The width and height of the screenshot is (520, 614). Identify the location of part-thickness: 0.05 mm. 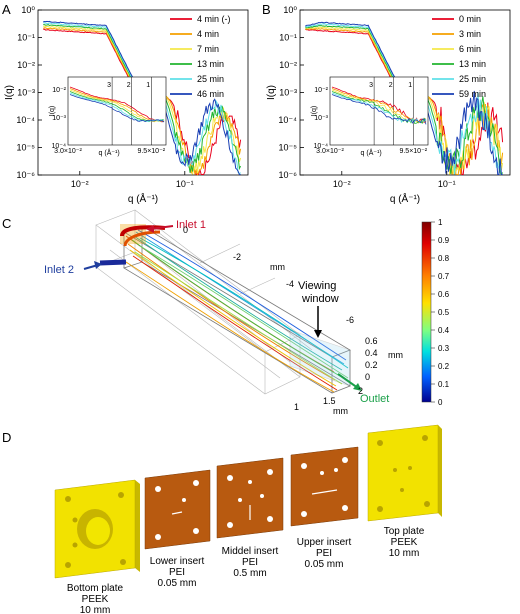
(324, 564).